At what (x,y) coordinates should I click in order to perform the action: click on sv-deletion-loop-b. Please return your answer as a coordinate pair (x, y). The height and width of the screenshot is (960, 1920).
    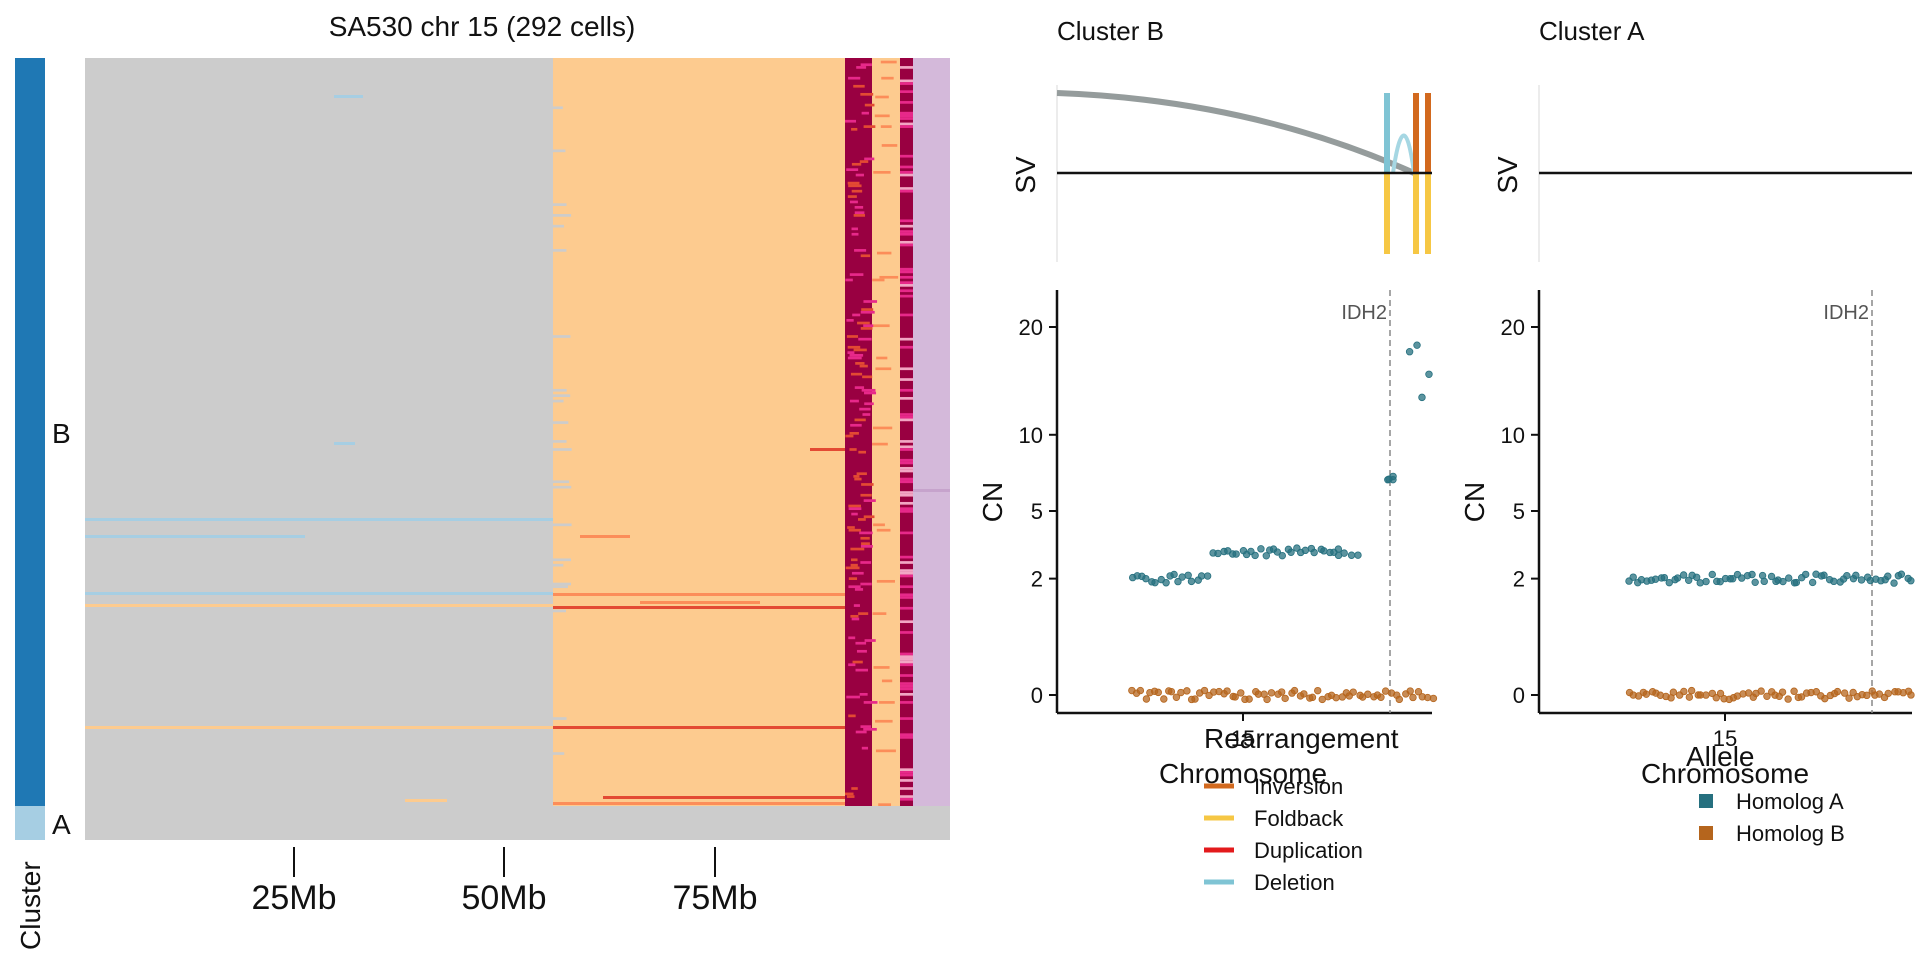
    Looking at the image, I should click on (1403, 153).